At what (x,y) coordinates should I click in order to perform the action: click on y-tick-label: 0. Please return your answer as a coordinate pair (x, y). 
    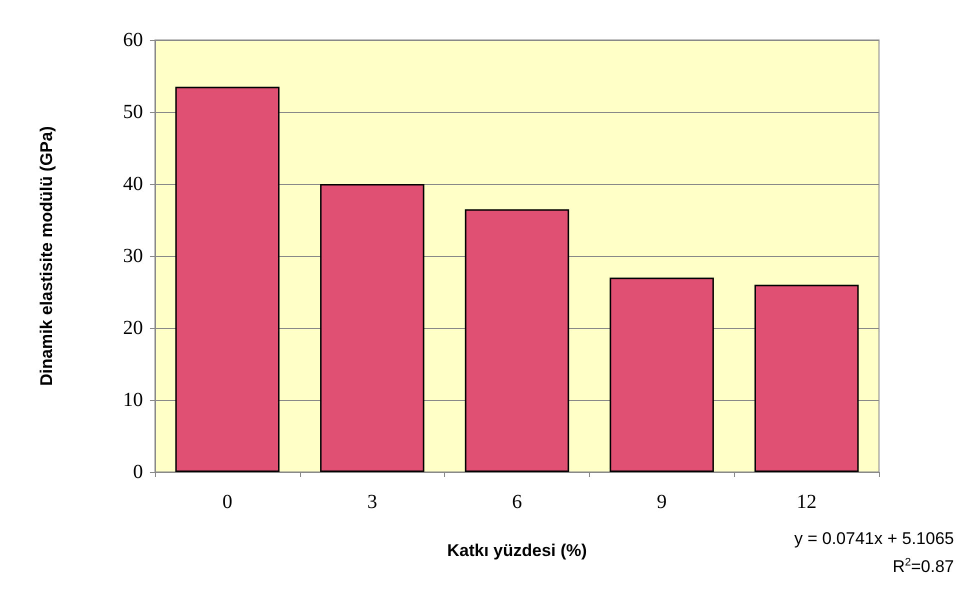
    Looking at the image, I should click on (138, 472).